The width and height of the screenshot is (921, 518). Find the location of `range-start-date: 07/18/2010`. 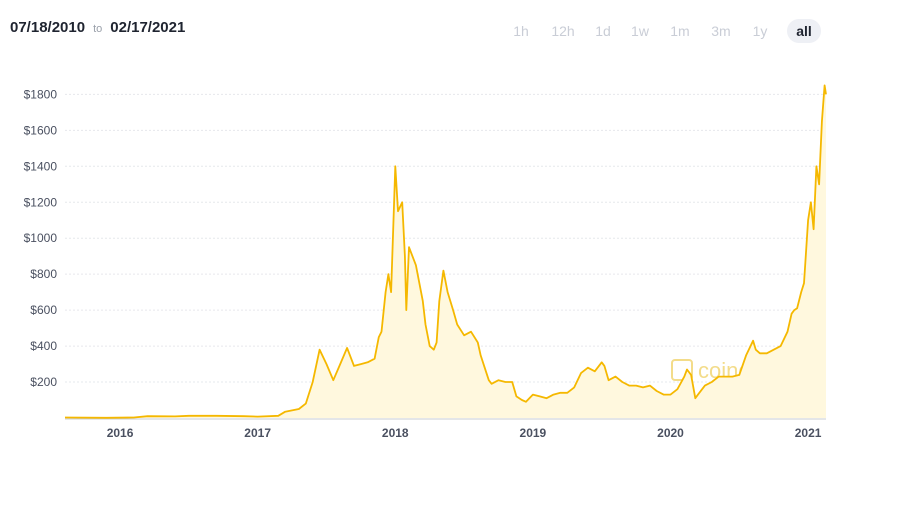

range-start-date: 07/18/2010 is located at coordinates (48, 27).